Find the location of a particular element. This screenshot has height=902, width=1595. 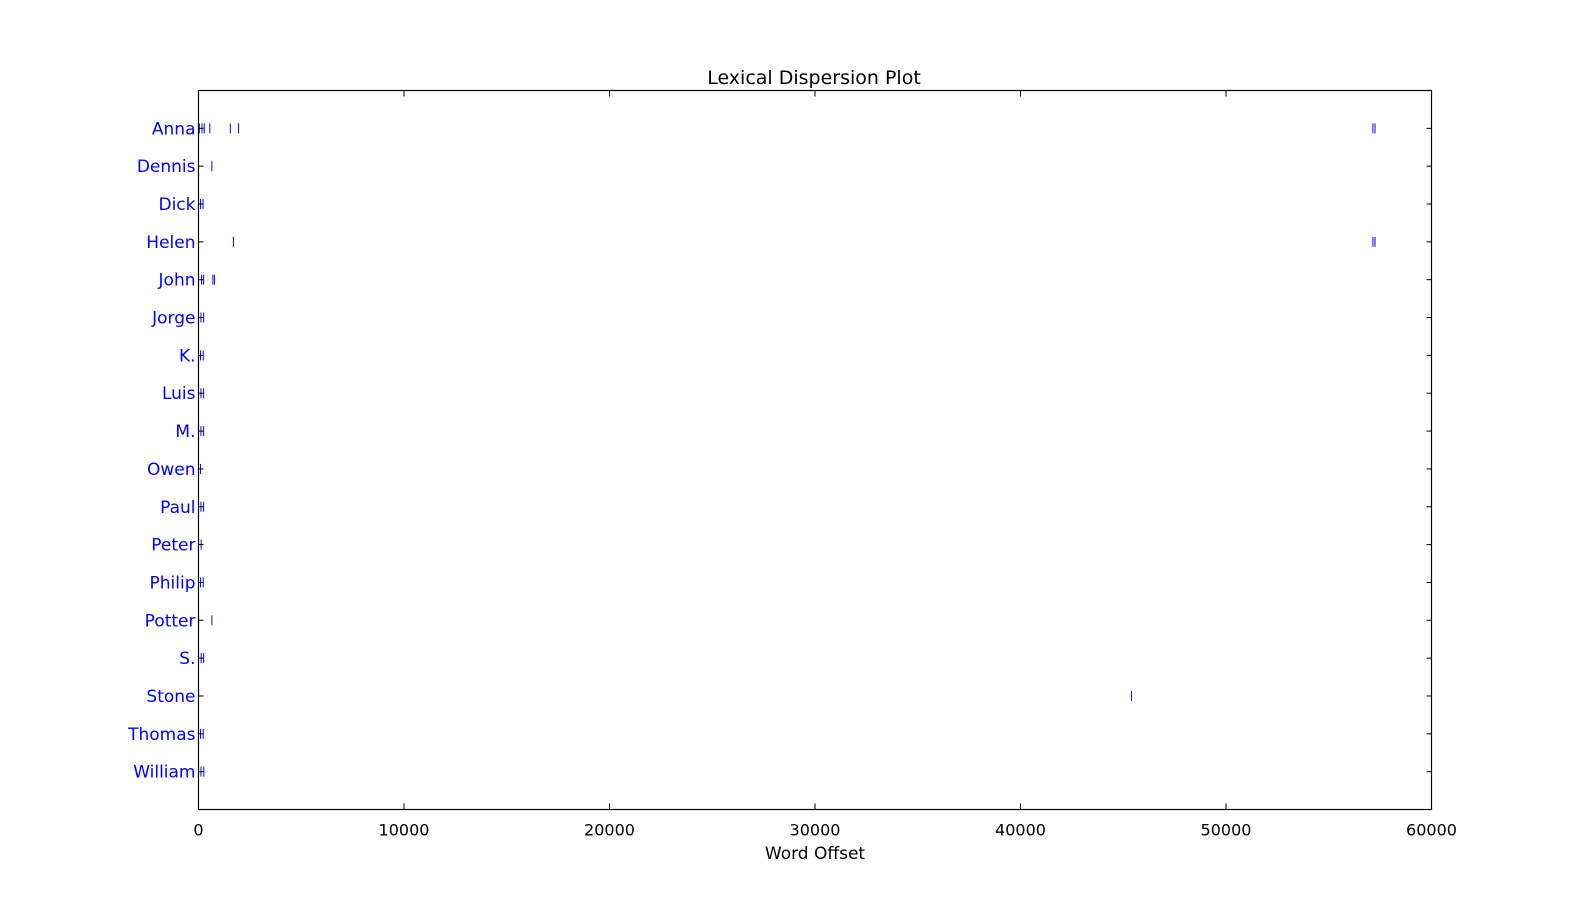

y-tick-label: Stone is located at coordinates (170, 697).